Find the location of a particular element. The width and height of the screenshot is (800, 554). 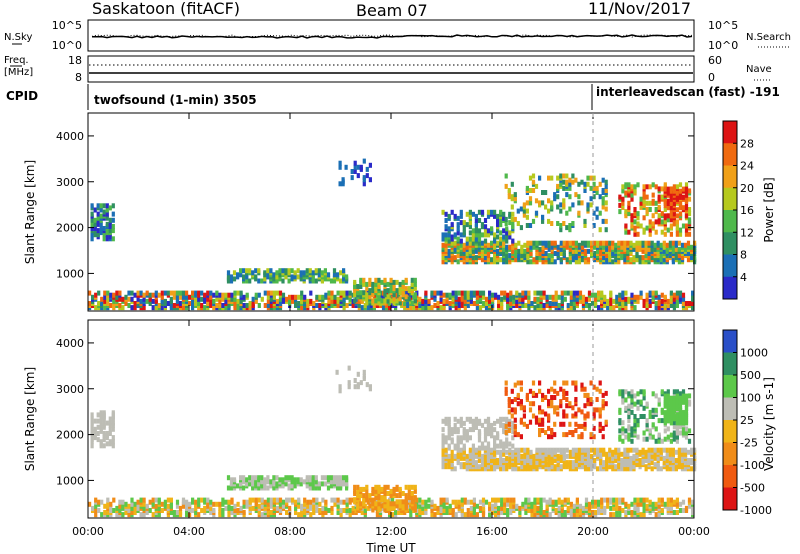

beam-title: Beam 07 is located at coordinates (392, 10).